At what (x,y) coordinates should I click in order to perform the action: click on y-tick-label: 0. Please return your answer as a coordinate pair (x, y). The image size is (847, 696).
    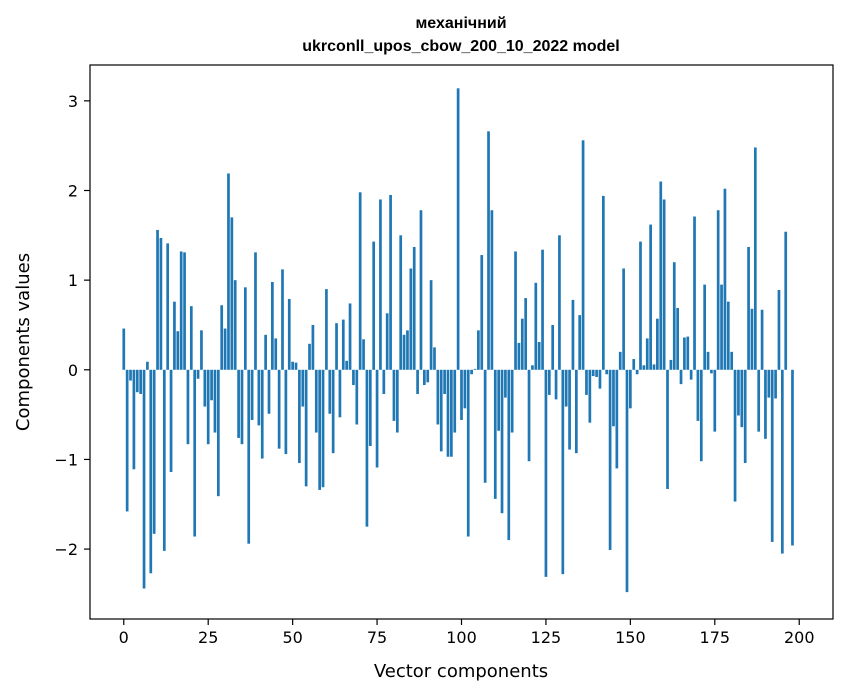
    Looking at the image, I should click on (73, 370).